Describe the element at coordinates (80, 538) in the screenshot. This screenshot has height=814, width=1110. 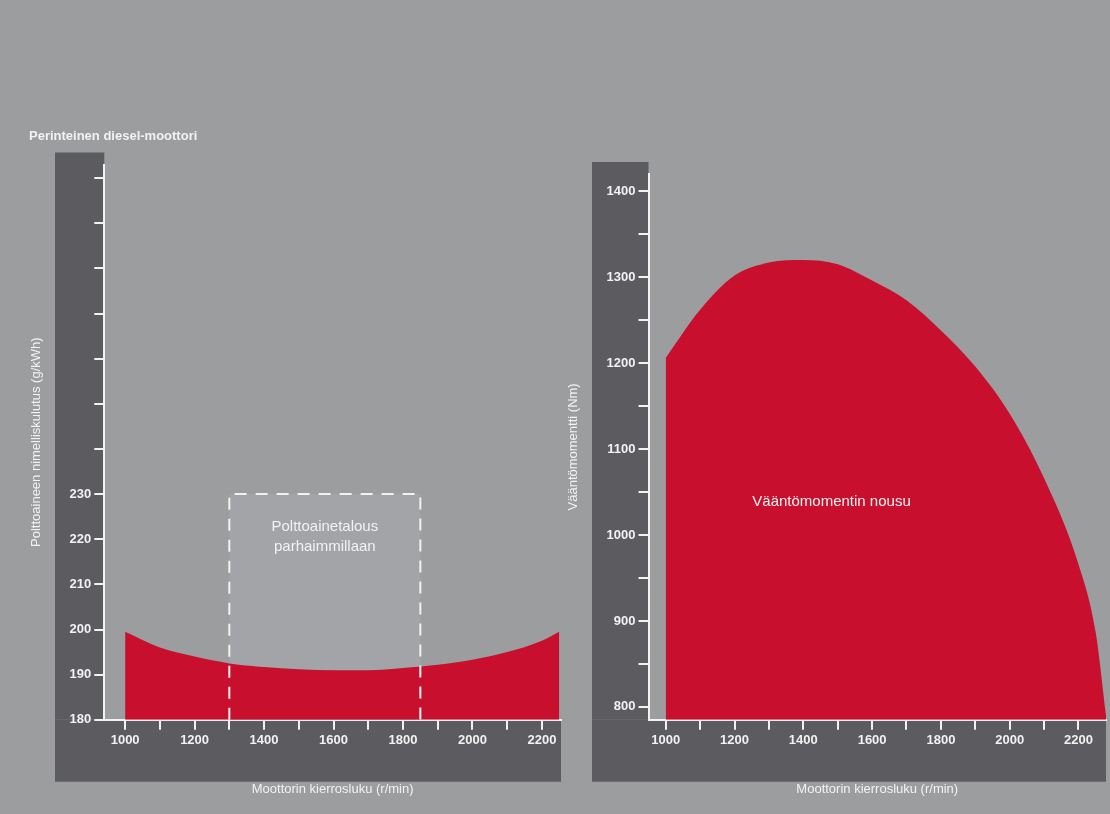
I see `y-tick-label: 220` at that location.